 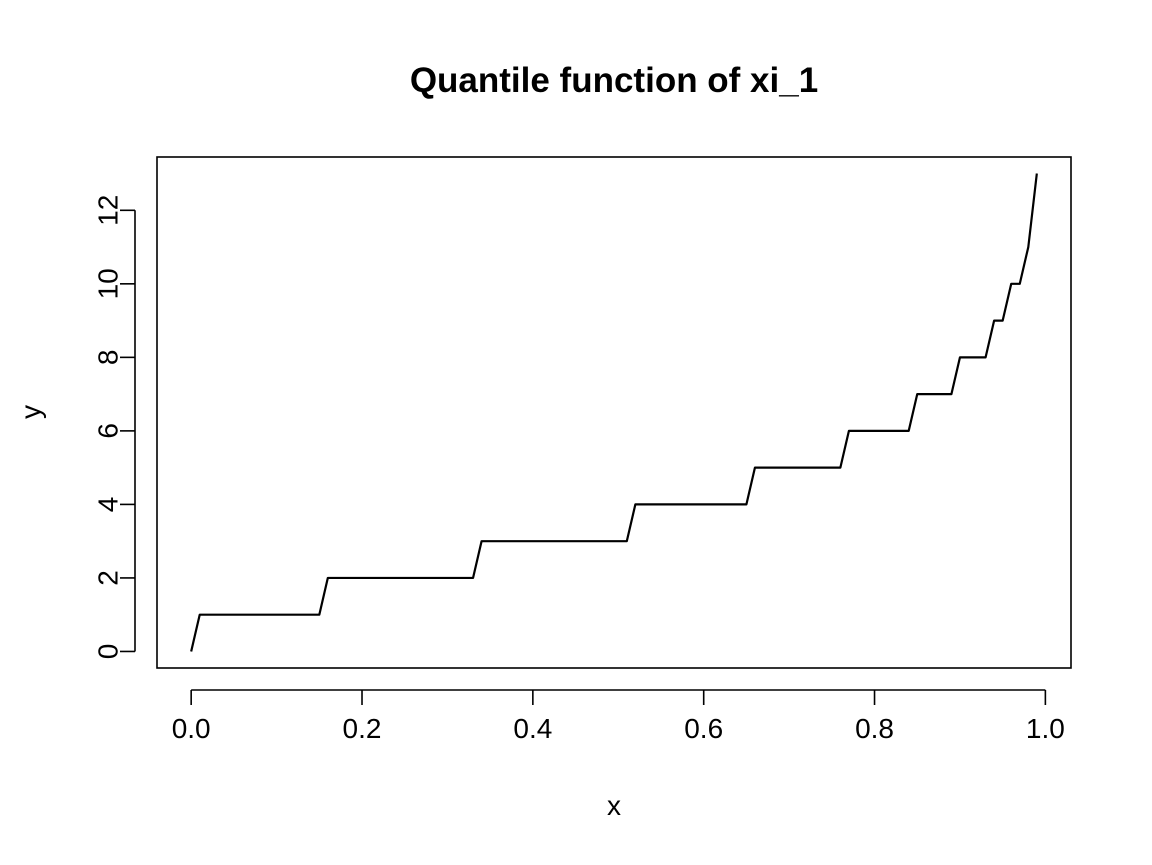 What do you see at coordinates (108, 283) in the screenshot?
I see `y-tick-label: 10` at bounding box center [108, 283].